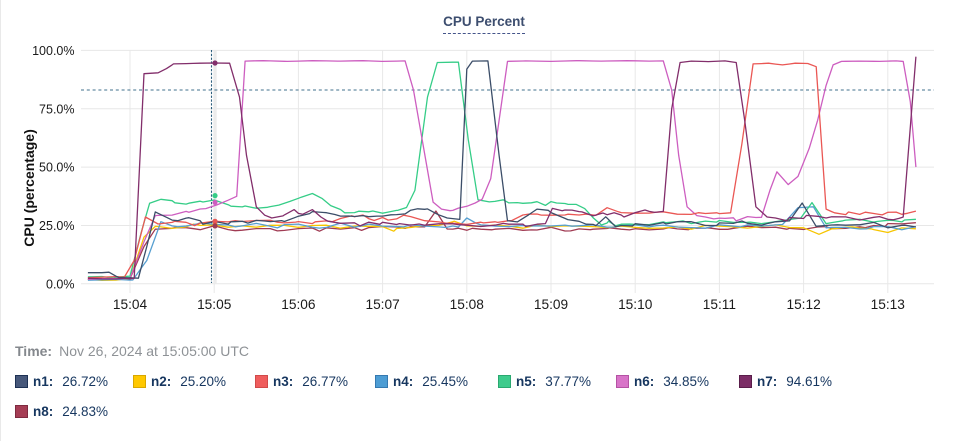 The width and height of the screenshot is (968, 446). Describe the element at coordinates (29, 187) in the screenshot. I see `svg-text: CPU (percentage)` at that location.